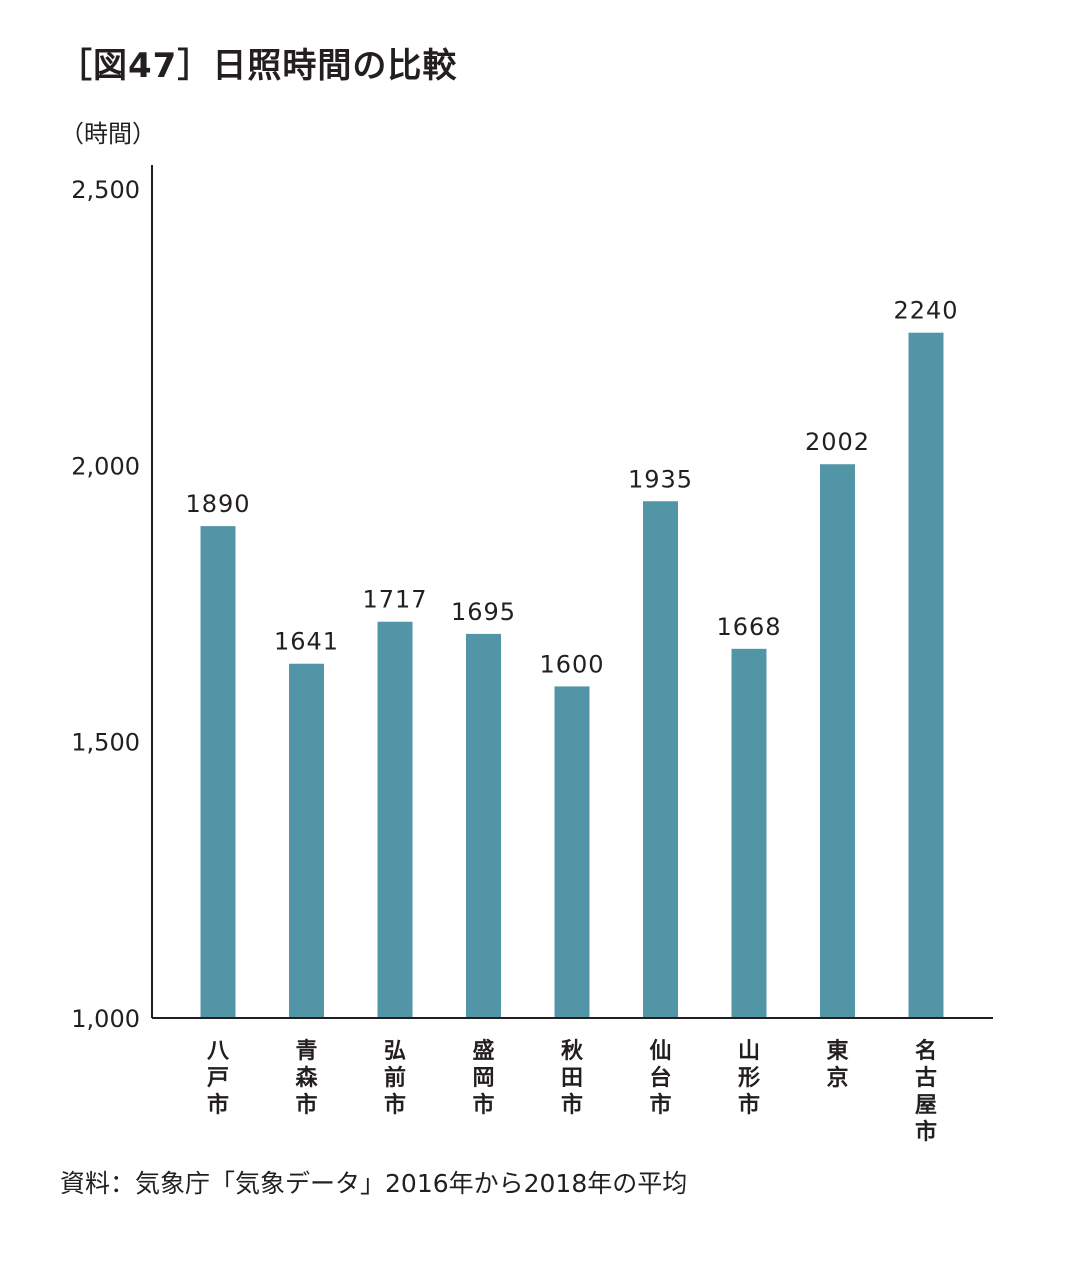 Image resolution: width=1080 pixels, height=1269 pixels. What do you see at coordinates (837, 1065) in the screenshot?
I see `x-category-label: 東京` at bounding box center [837, 1065].